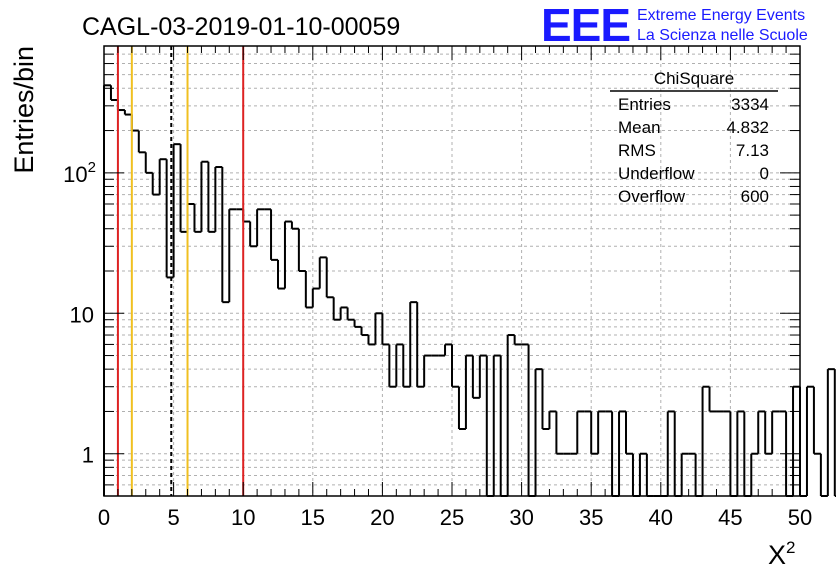 This screenshot has height=572, width=836. What do you see at coordinates (764, 173) in the screenshot?
I see `stats-row-value: 0` at bounding box center [764, 173].